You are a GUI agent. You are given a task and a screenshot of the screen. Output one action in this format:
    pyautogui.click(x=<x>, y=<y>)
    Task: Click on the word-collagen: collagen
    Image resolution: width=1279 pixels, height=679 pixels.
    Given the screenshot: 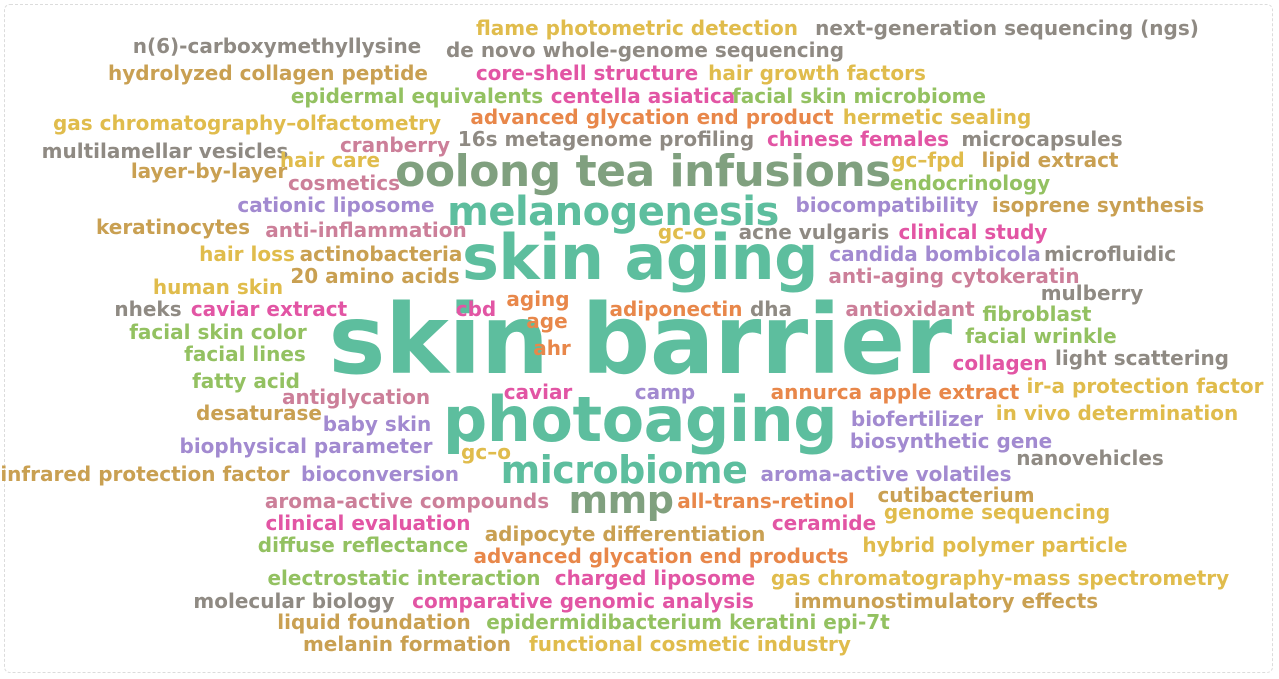 What is the action you would take?
    pyautogui.click(x=1000, y=363)
    